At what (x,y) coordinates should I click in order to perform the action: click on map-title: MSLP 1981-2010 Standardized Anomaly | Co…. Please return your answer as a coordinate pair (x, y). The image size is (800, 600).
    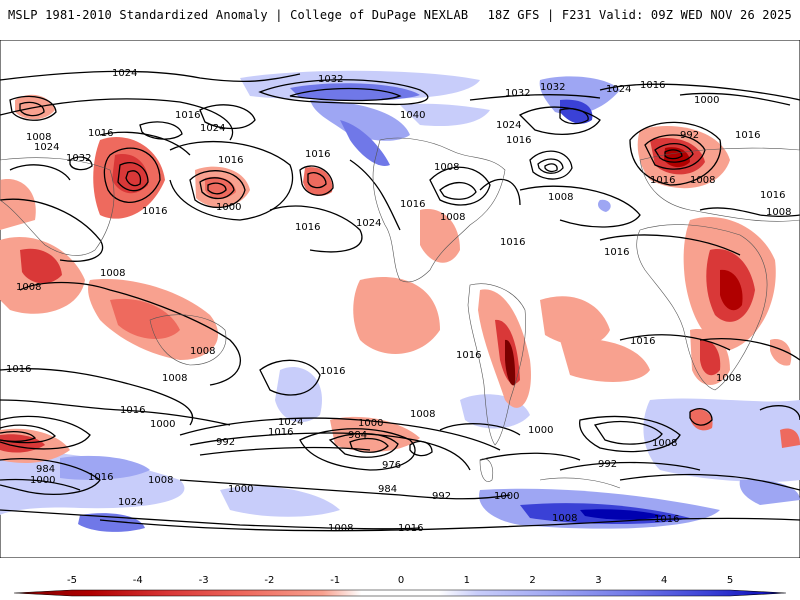
    Looking at the image, I should click on (238, 15).